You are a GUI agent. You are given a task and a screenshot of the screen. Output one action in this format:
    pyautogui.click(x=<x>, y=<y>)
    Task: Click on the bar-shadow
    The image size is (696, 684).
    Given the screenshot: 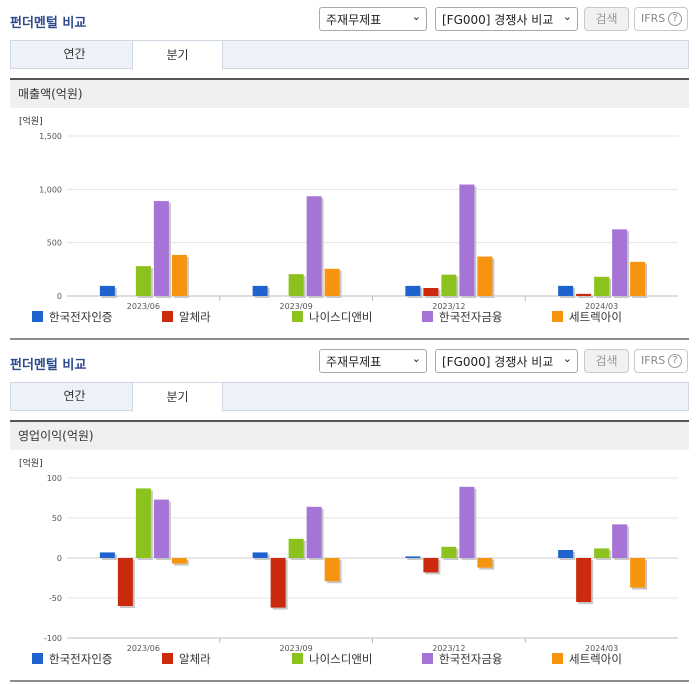 What is the action you would take?
    pyautogui.click(x=586, y=296)
    